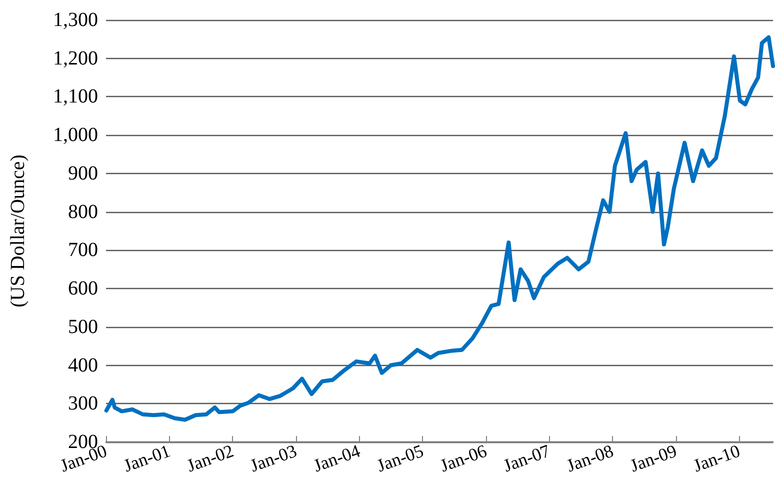  Describe the element at coordinates (210, 458) in the screenshot. I see `x-tick-label: Jan-02` at that location.